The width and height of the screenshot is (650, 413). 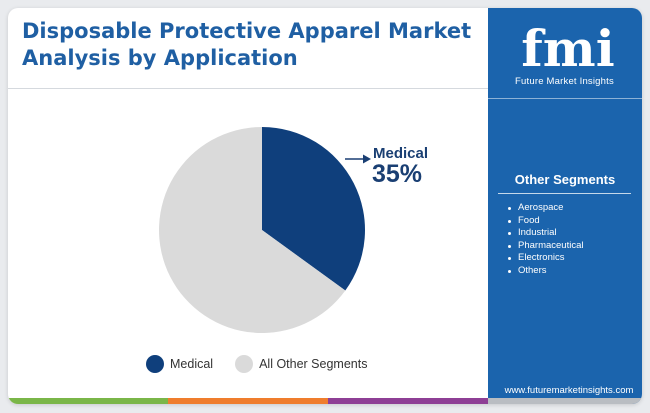 I want to click on pie-slice-medical, so click(x=313, y=209).